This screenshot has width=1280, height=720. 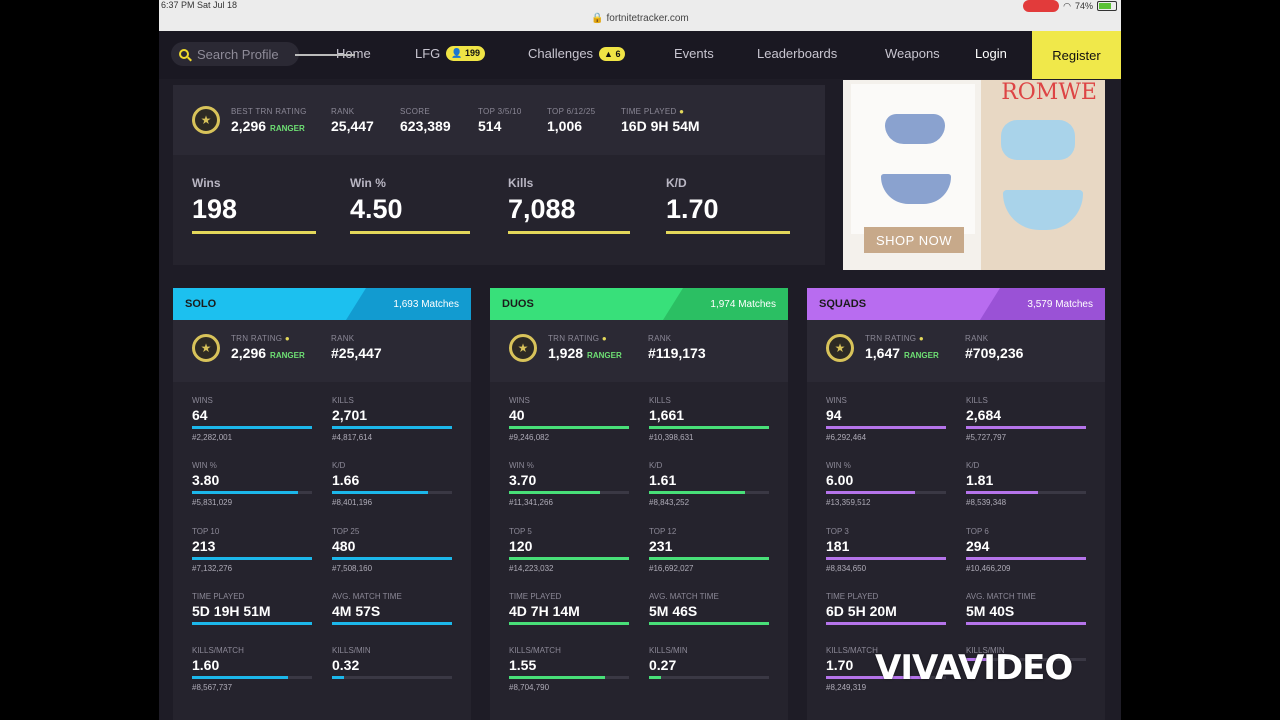 I want to click on stat-label: Kills/Min, so click(x=668, y=650).